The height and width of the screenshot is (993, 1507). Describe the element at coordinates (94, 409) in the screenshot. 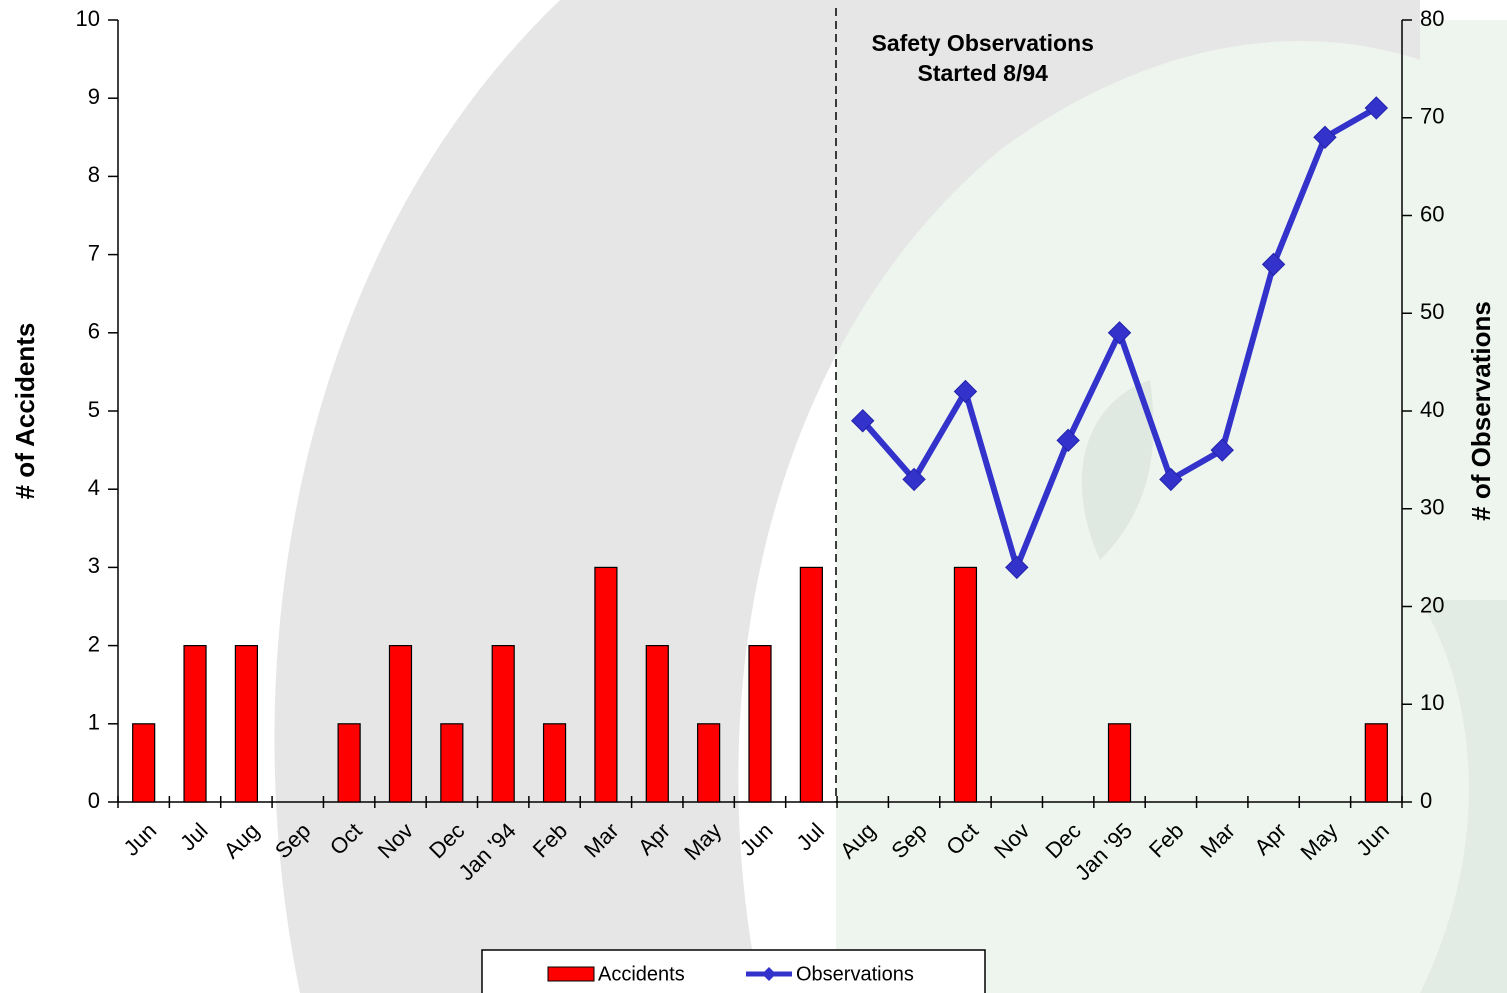

I see `y-tick-label: 5` at that location.